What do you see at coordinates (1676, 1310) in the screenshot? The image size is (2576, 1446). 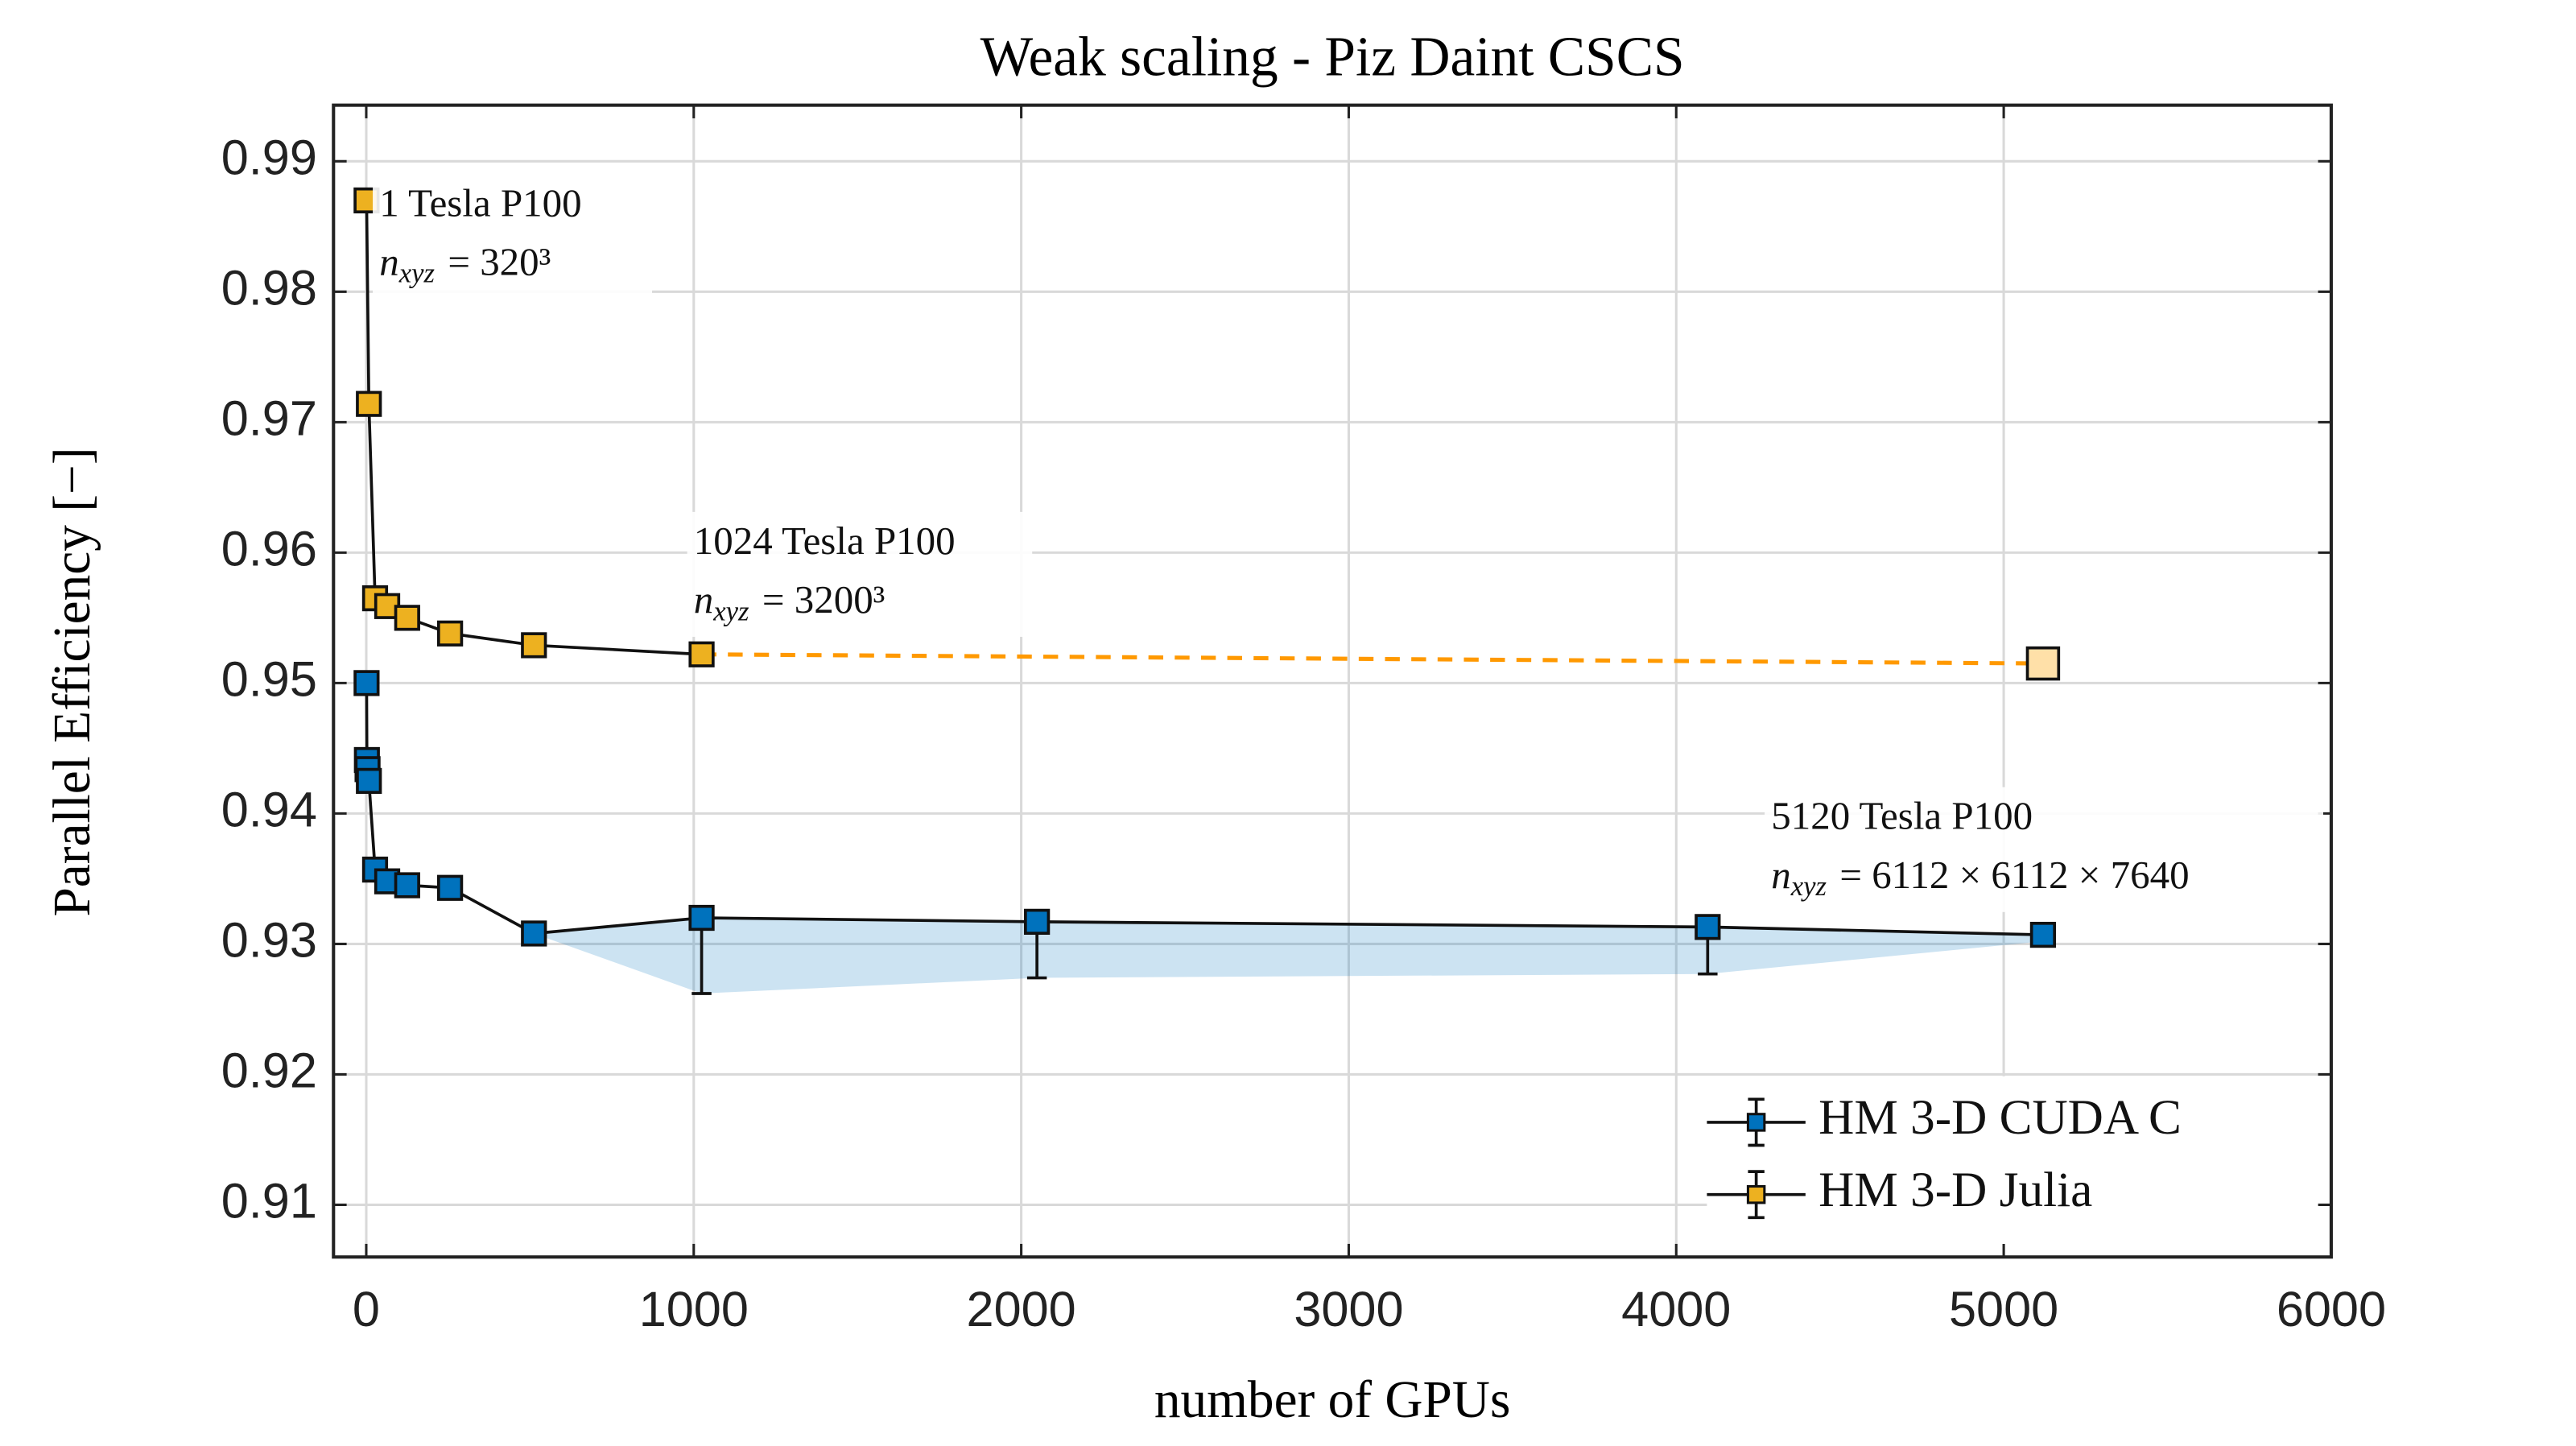 I see `x-tick-label: 4000` at bounding box center [1676, 1310].